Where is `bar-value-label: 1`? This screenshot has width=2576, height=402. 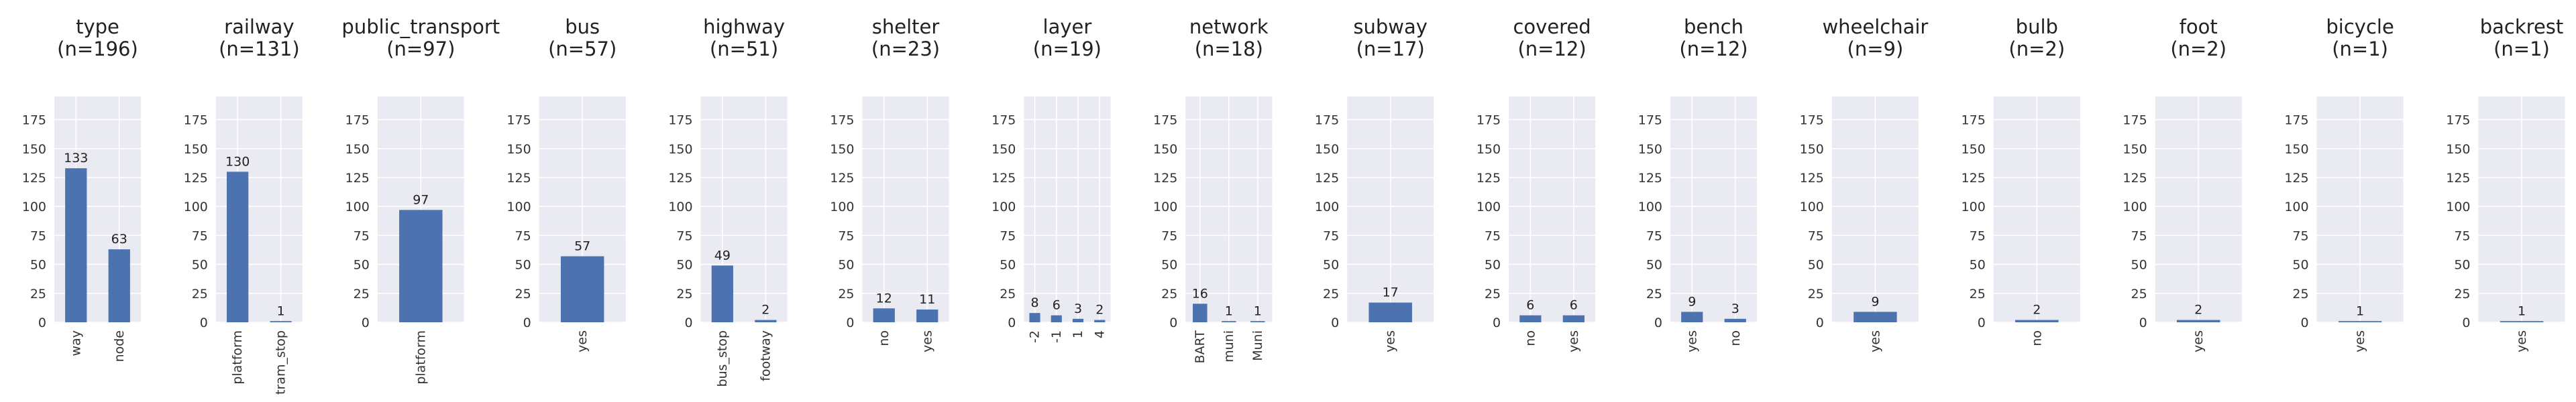 bar-value-label: 1 is located at coordinates (1258, 311).